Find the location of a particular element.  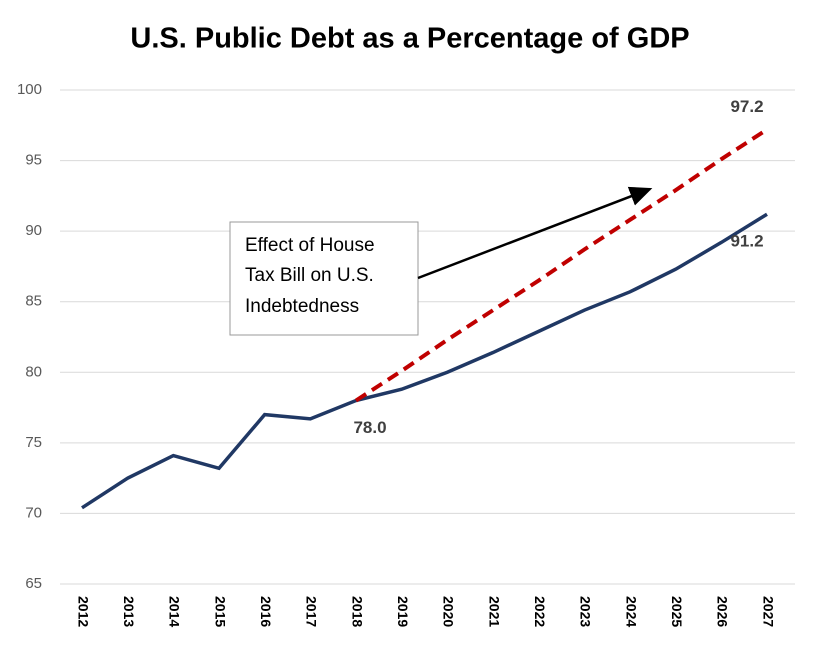

x-tick-label: 2014 is located at coordinates (175, 611).